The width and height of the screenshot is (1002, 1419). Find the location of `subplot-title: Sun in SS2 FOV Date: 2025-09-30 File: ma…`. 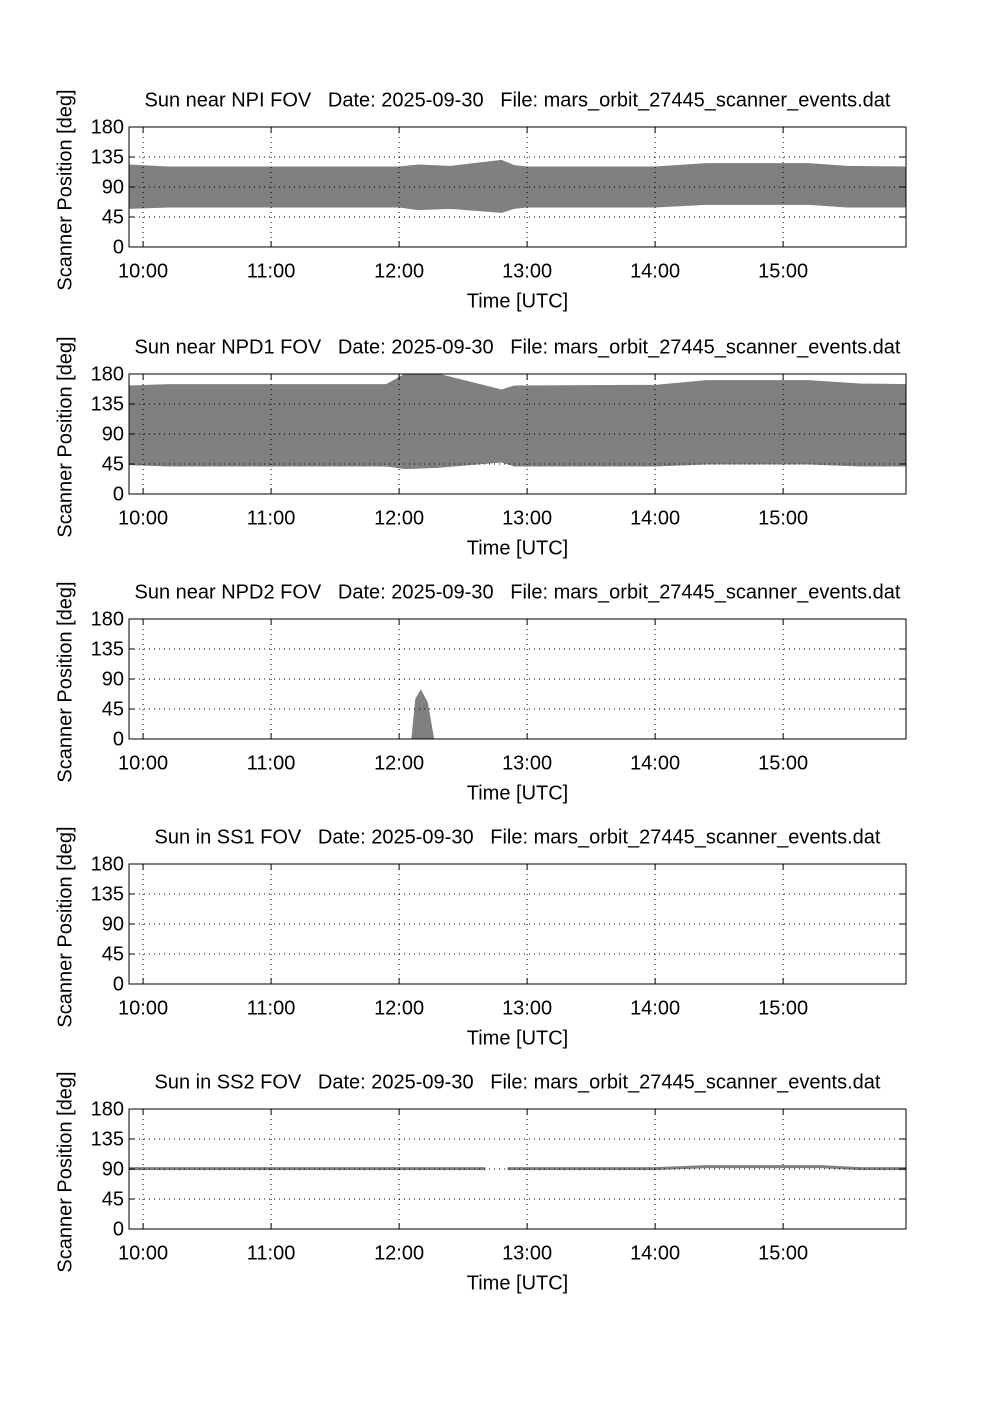

subplot-title: Sun in SS2 FOV Date: 2025-09-30 File: ma… is located at coordinates (518, 1082).